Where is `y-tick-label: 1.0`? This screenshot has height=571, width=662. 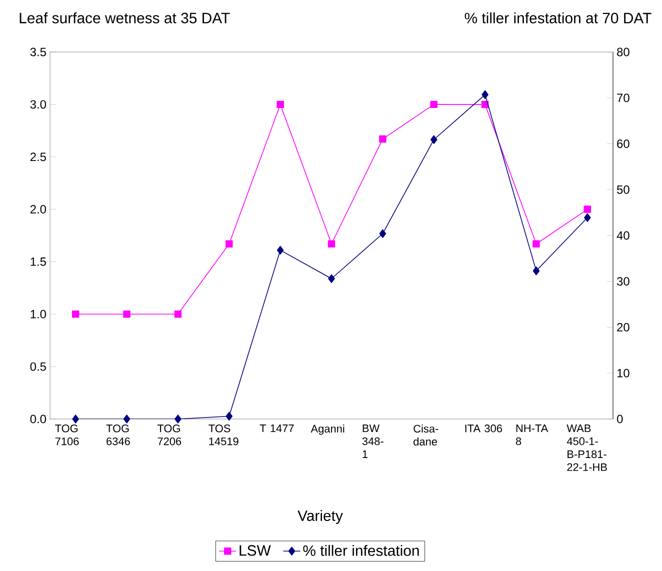 y-tick-label: 1.0 is located at coordinates (38, 314).